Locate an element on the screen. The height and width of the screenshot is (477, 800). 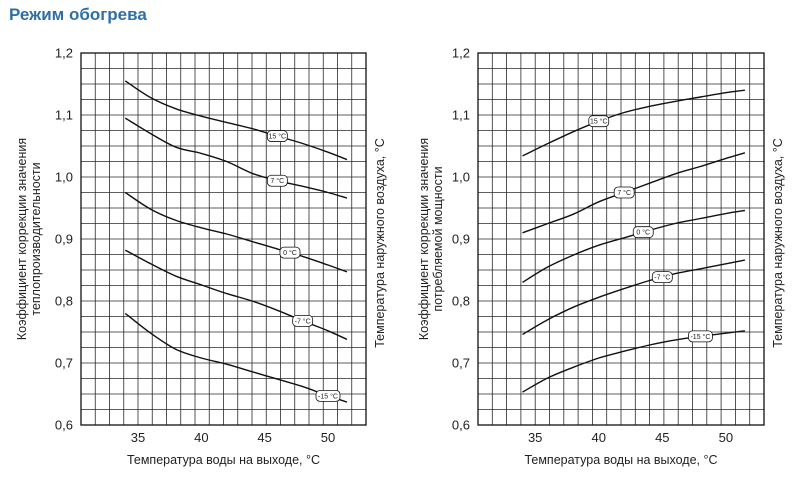
y-axis-label-line2: теплопроизводительности is located at coordinates (36, 238).